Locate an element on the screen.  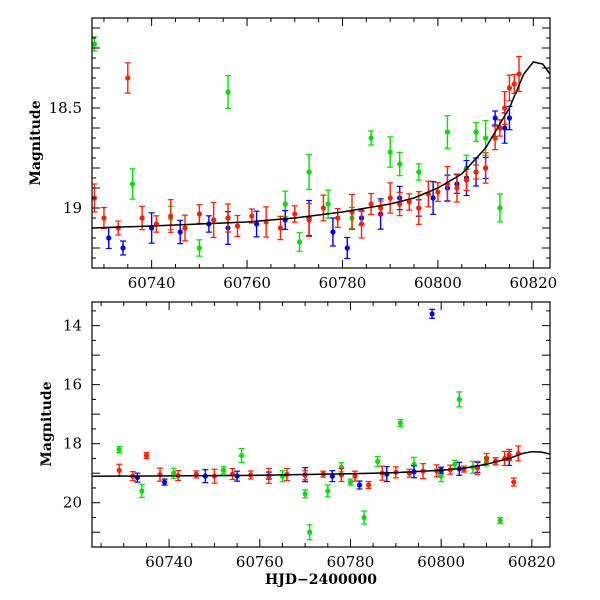
bottom-x-tick-label: 60760 is located at coordinates (260, 562).